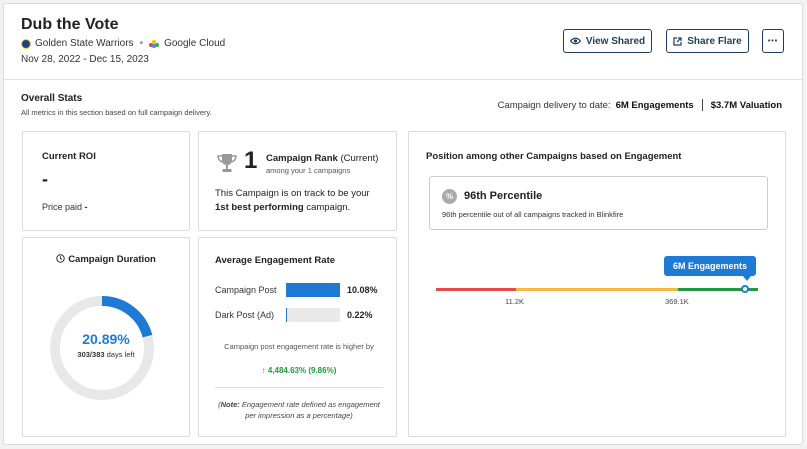 The width and height of the screenshot is (807, 449). Describe the element at coordinates (677, 301) in the screenshot. I see `tick-label-high: 369.1K` at that location.